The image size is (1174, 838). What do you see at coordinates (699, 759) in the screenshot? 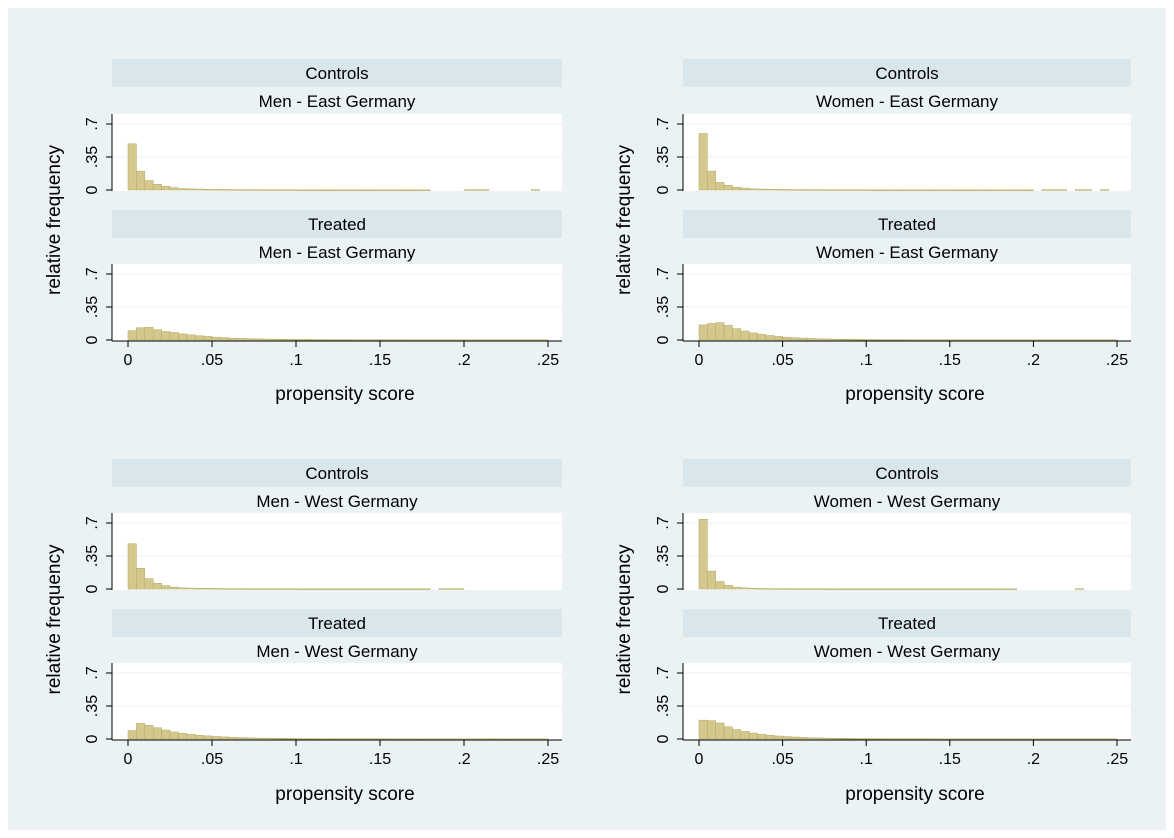
I see `x-tick-label: 0` at bounding box center [699, 759].